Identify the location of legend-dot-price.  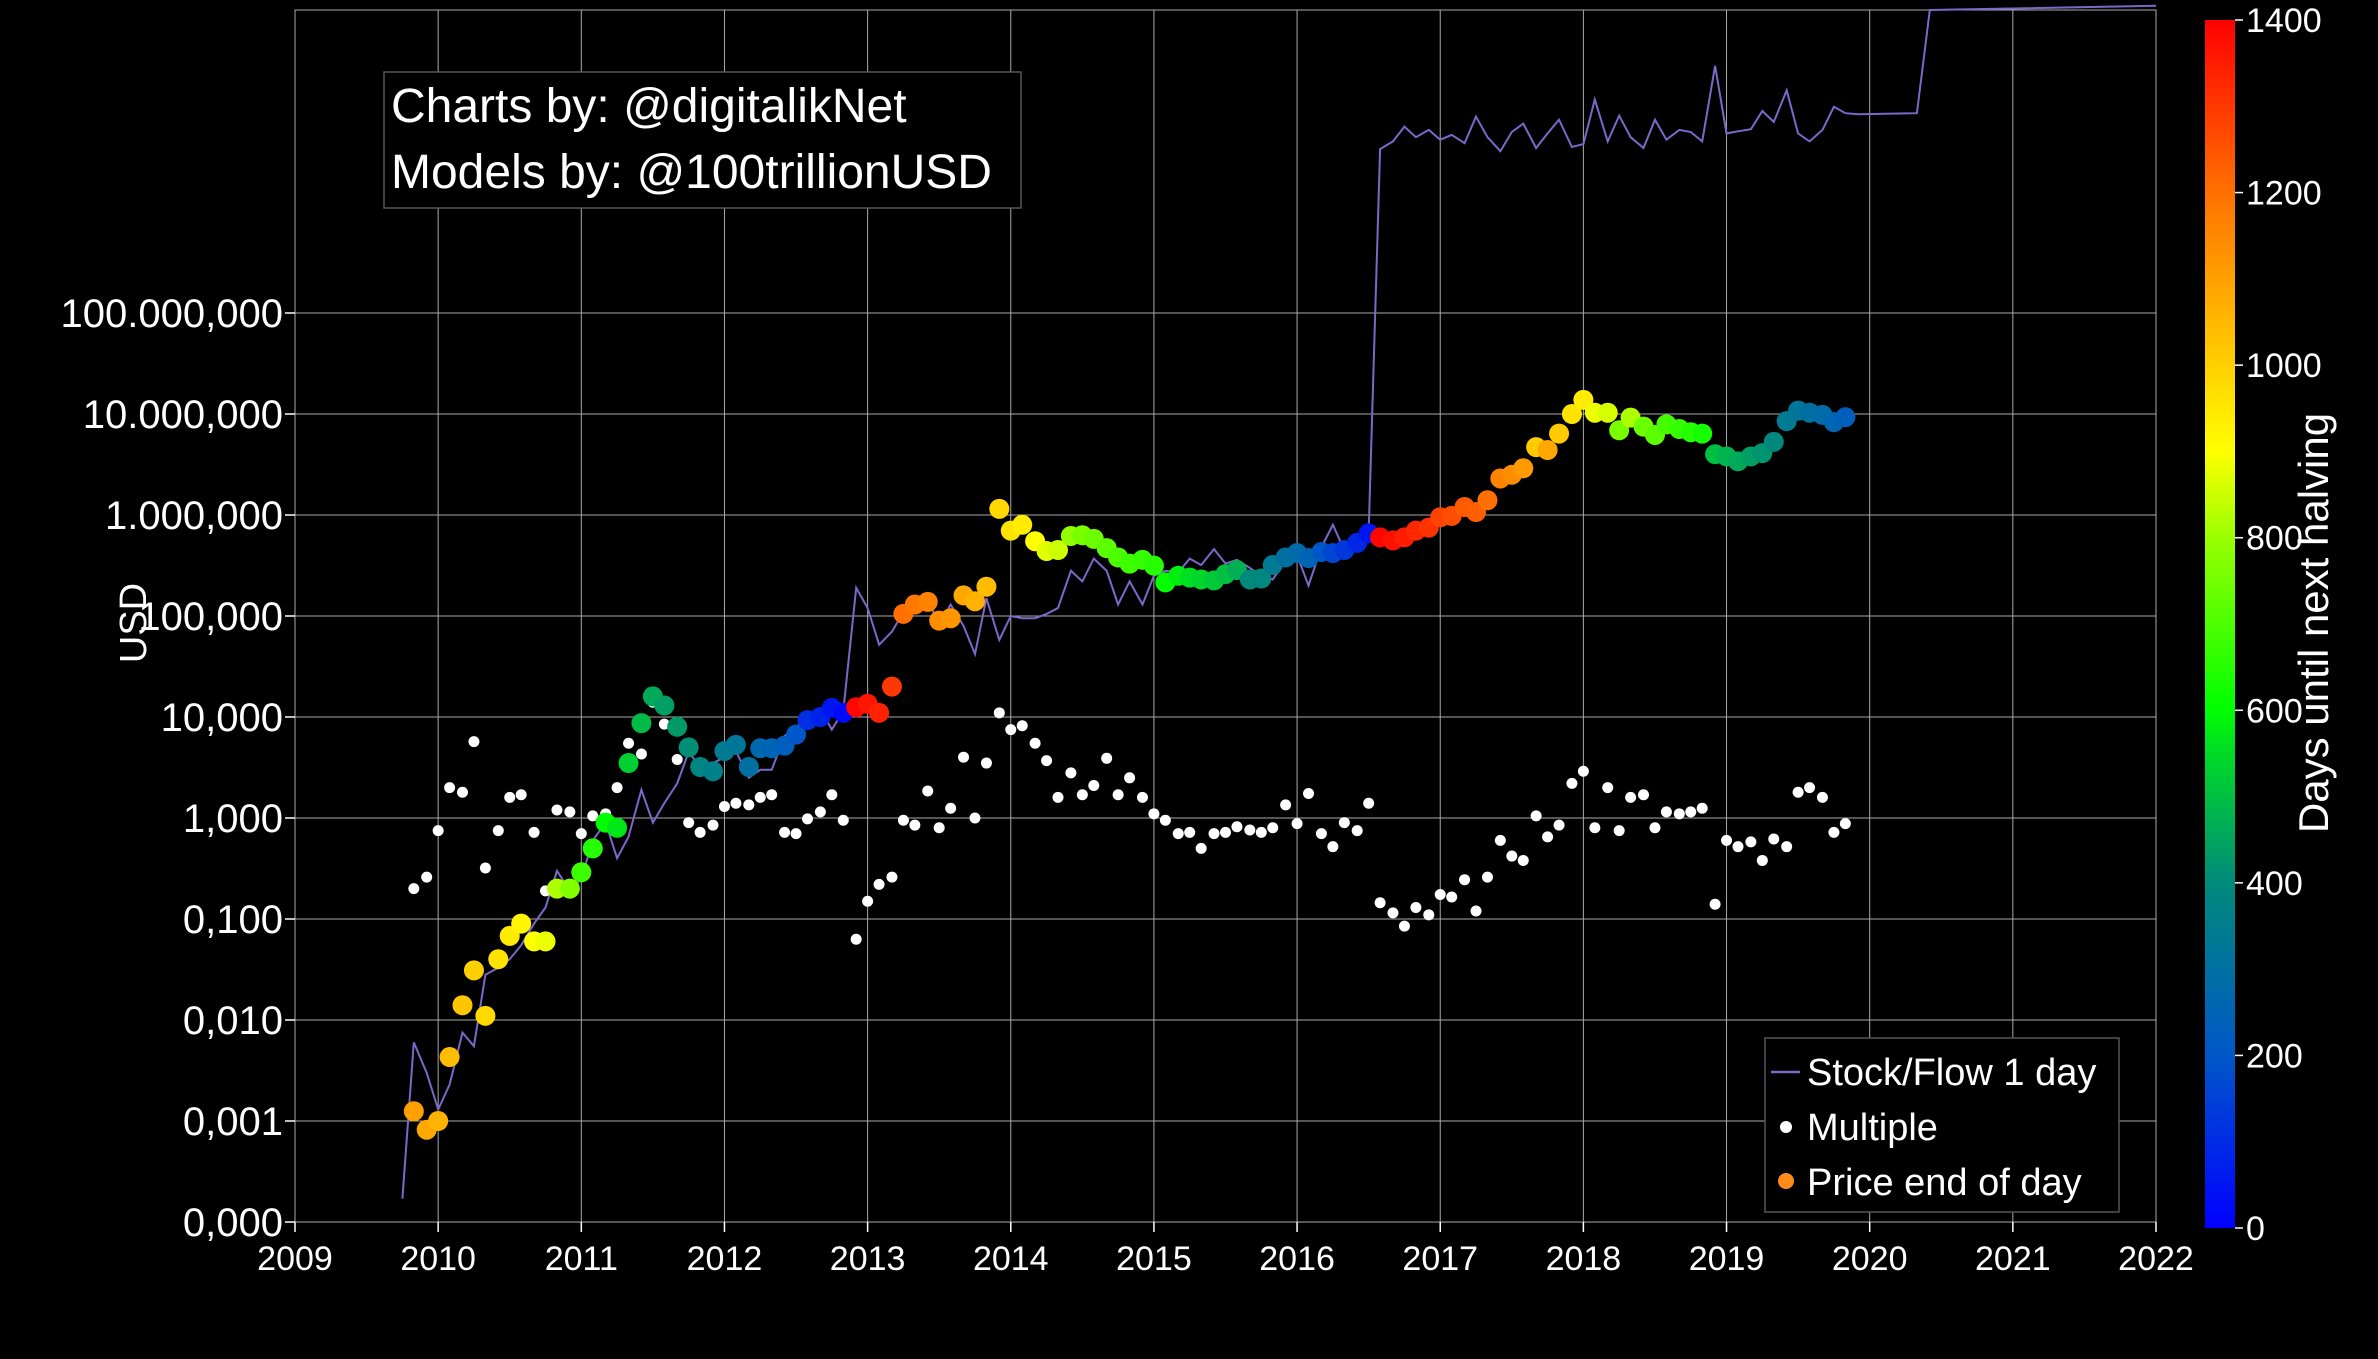
(1786, 1181).